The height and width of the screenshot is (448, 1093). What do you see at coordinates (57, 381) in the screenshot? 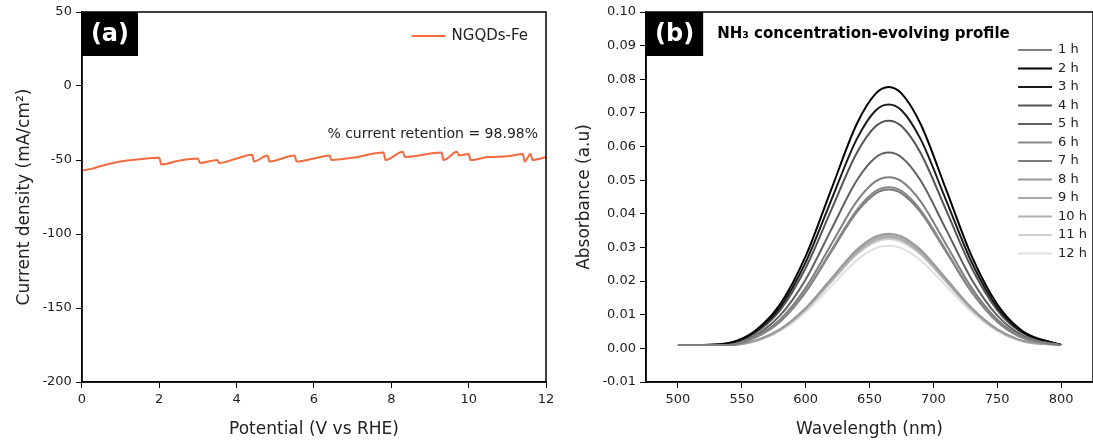
I see `y-tick-label: -200` at bounding box center [57, 381].